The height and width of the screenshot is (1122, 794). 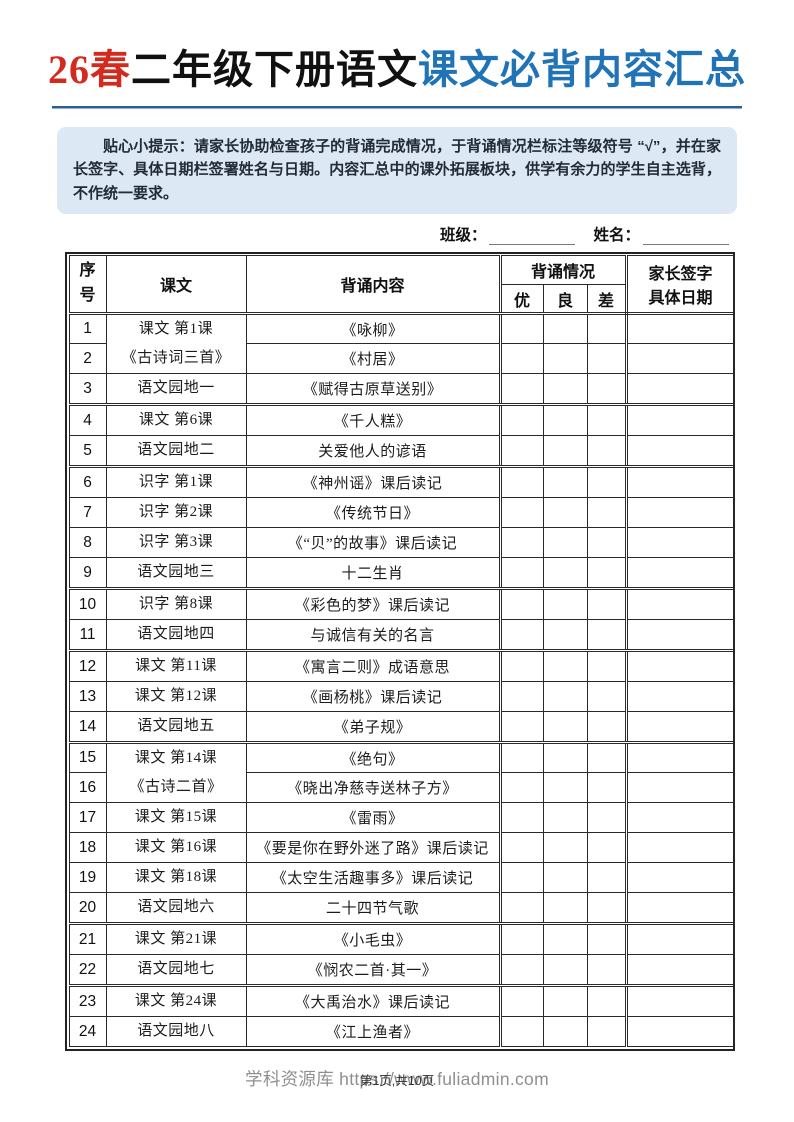 I want to click on header-grade-excellent: 优, so click(x=521, y=300).